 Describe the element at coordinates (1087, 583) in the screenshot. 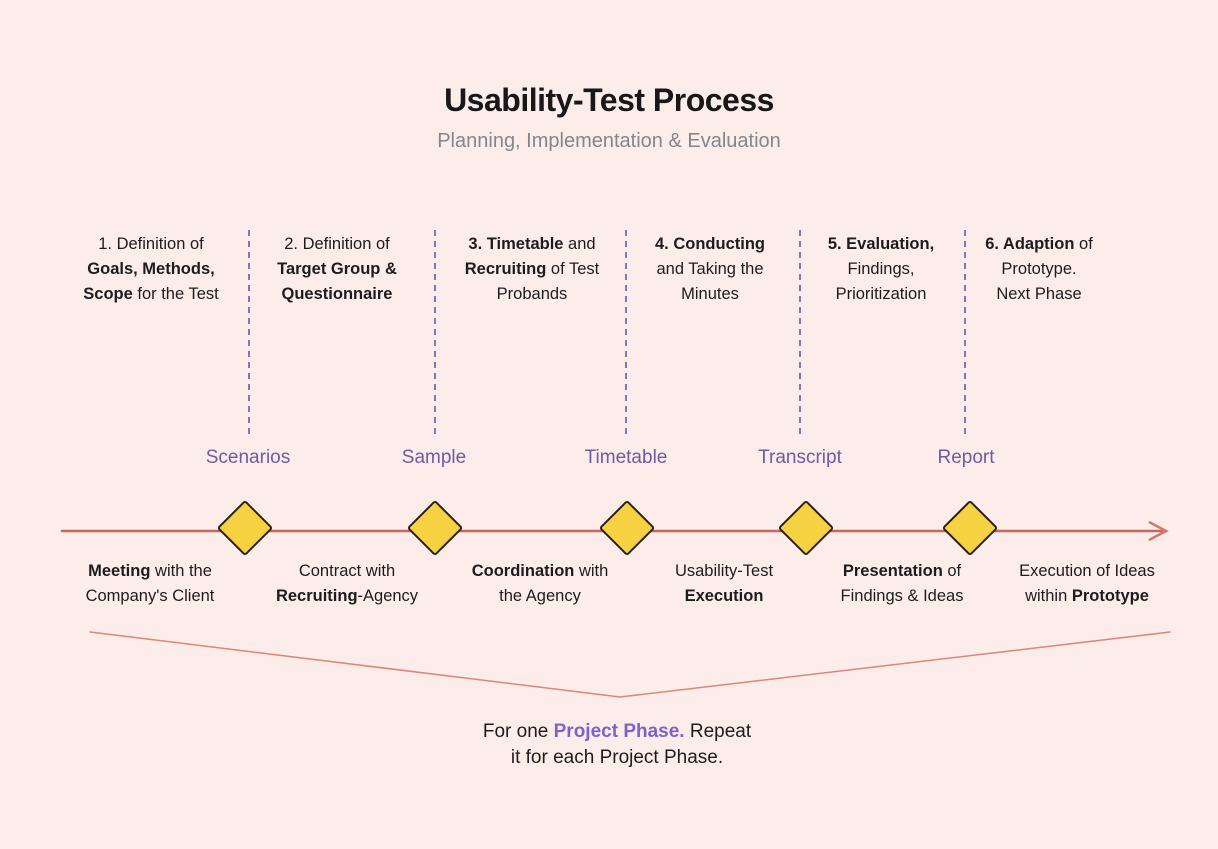

I see `activity-step-6: Execution of Ideas within Prototype` at that location.